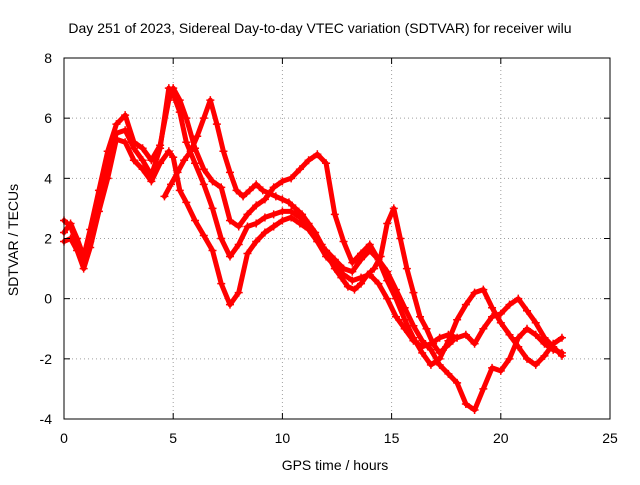  What do you see at coordinates (48, 239) in the screenshot?
I see `y-tick-label: 2` at bounding box center [48, 239].